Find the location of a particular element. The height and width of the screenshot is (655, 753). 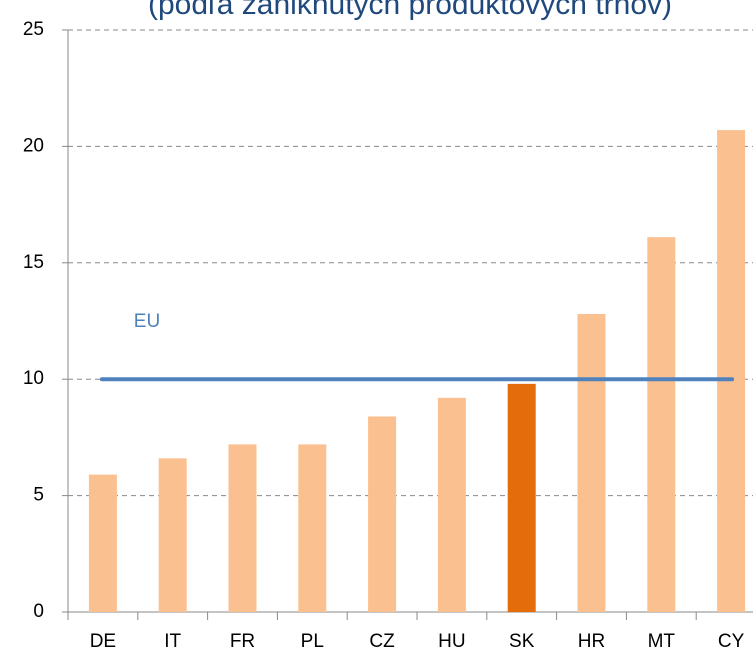

x-tick-label: HU is located at coordinates (451, 641).